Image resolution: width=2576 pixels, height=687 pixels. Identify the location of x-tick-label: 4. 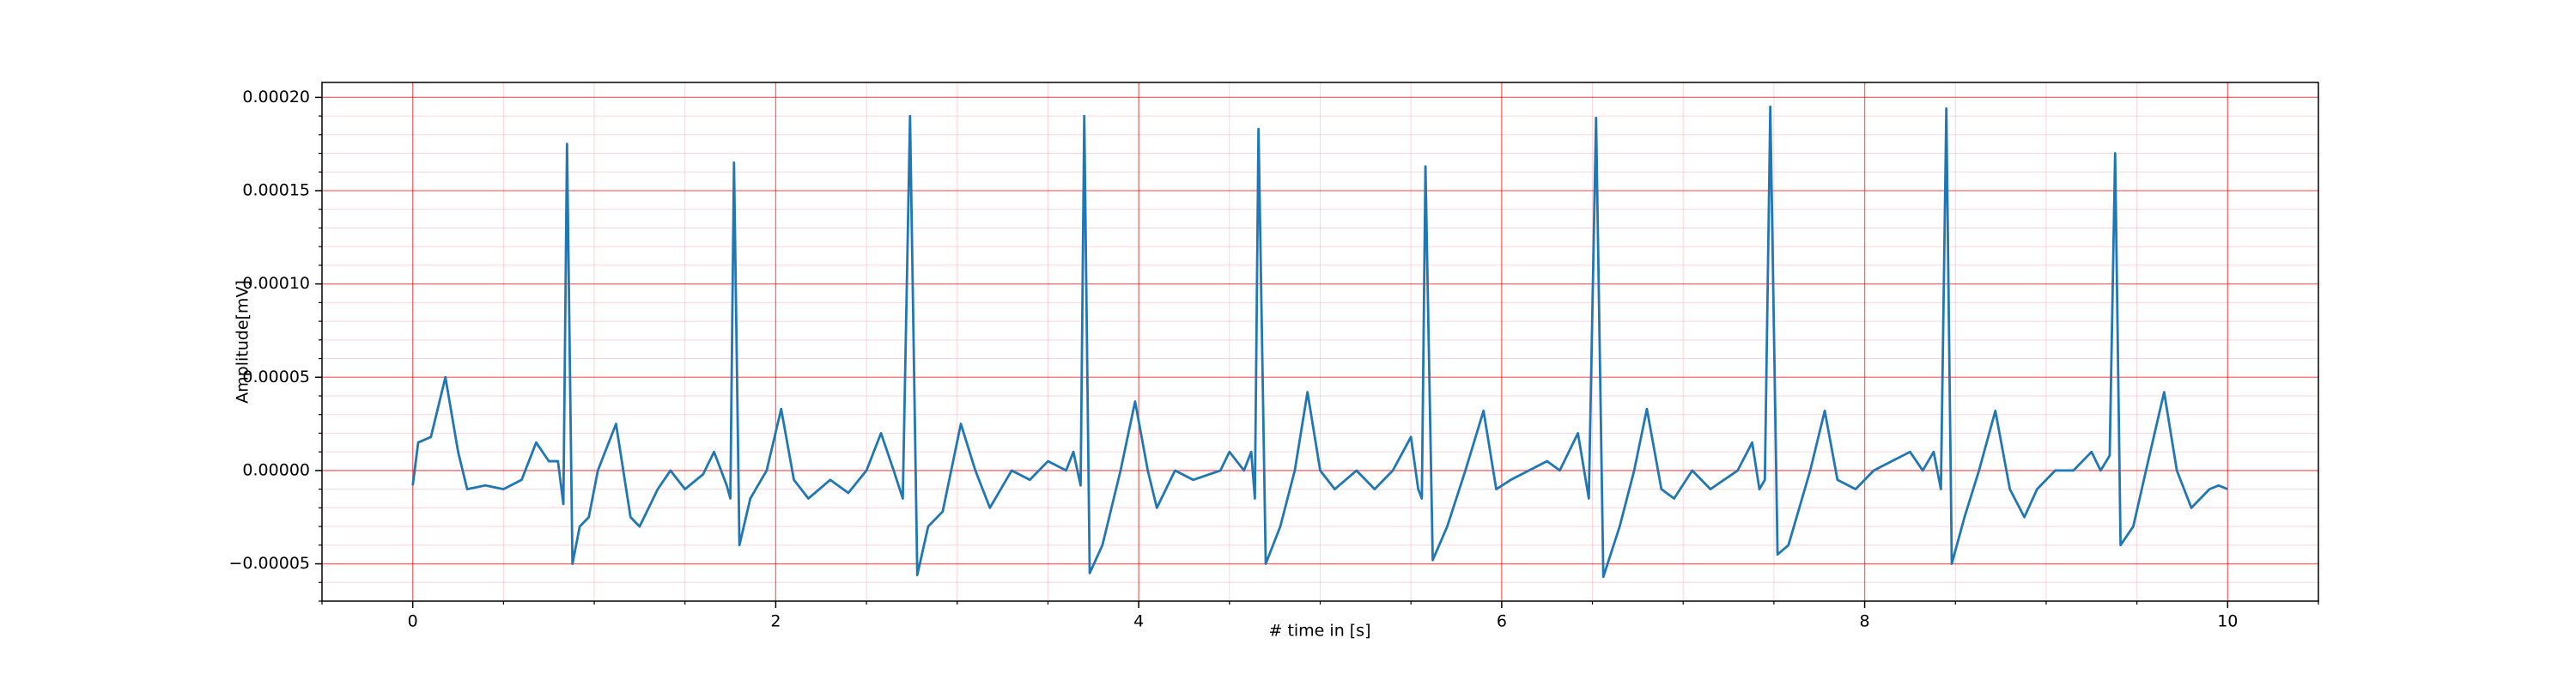
(1138, 621).